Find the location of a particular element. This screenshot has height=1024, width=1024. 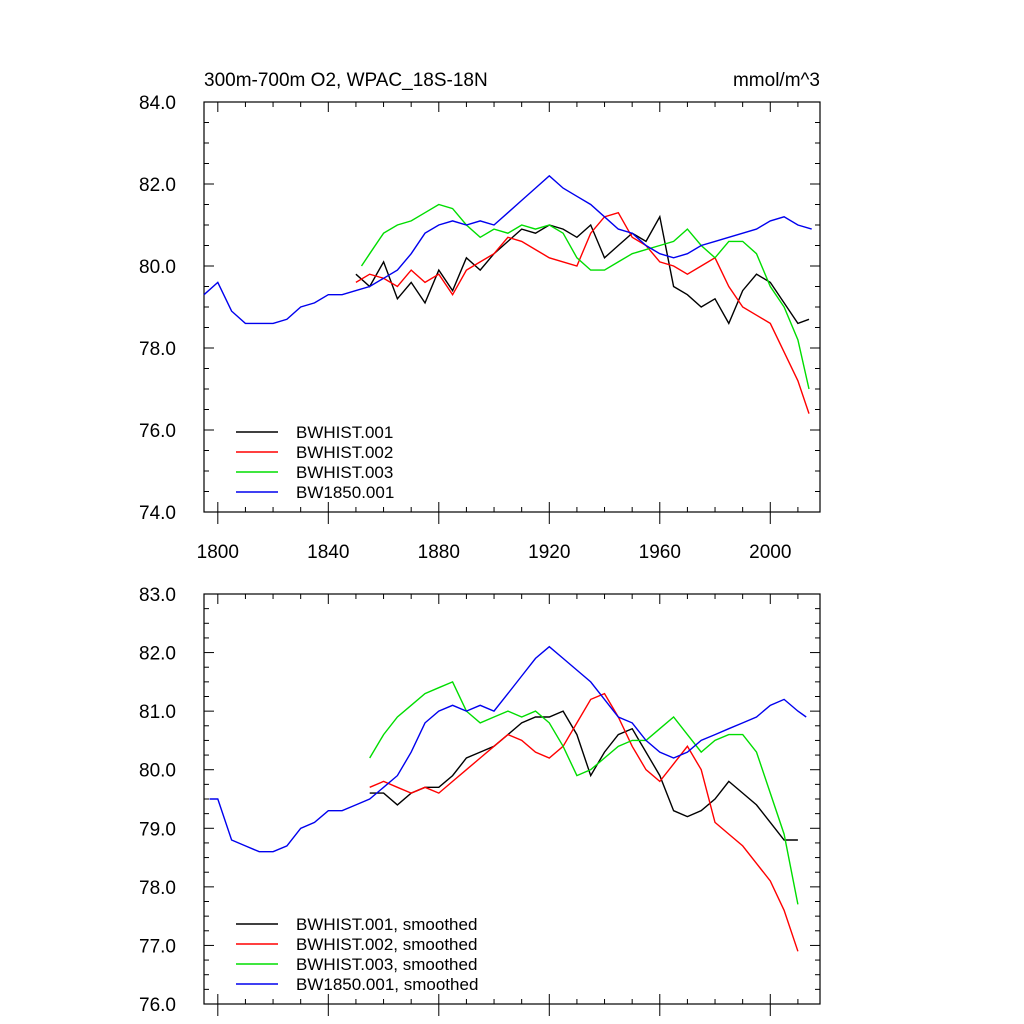

y-tick-label: 84.0 is located at coordinates (157, 103).